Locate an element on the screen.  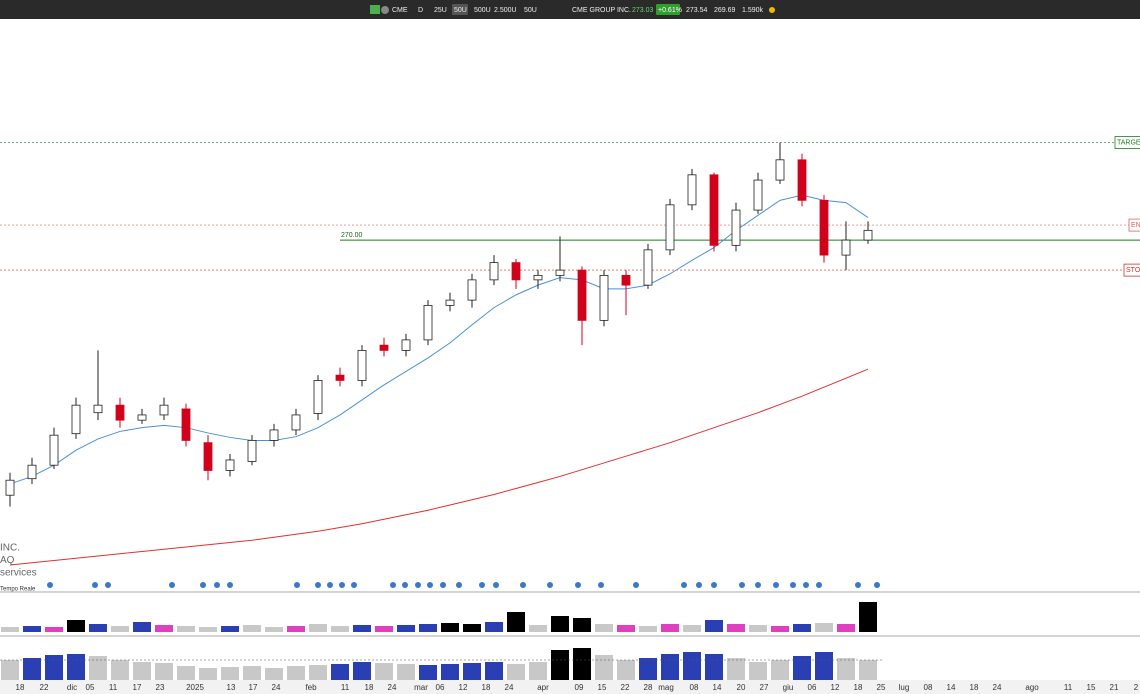
x-tick-label: 08 is located at coordinates (928, 687).